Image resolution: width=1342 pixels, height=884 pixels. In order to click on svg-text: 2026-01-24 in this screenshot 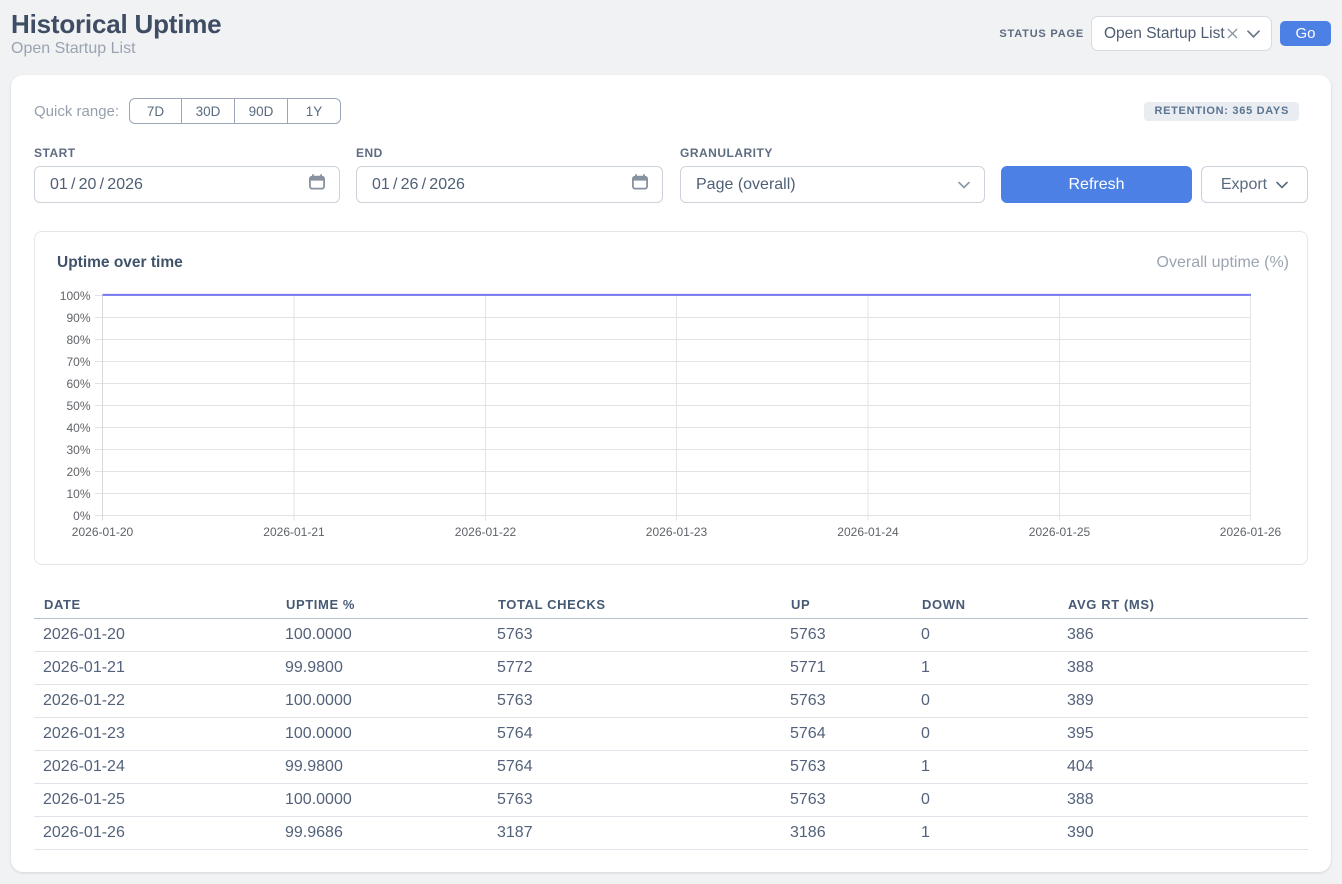, I will do `click(868, 532)`.